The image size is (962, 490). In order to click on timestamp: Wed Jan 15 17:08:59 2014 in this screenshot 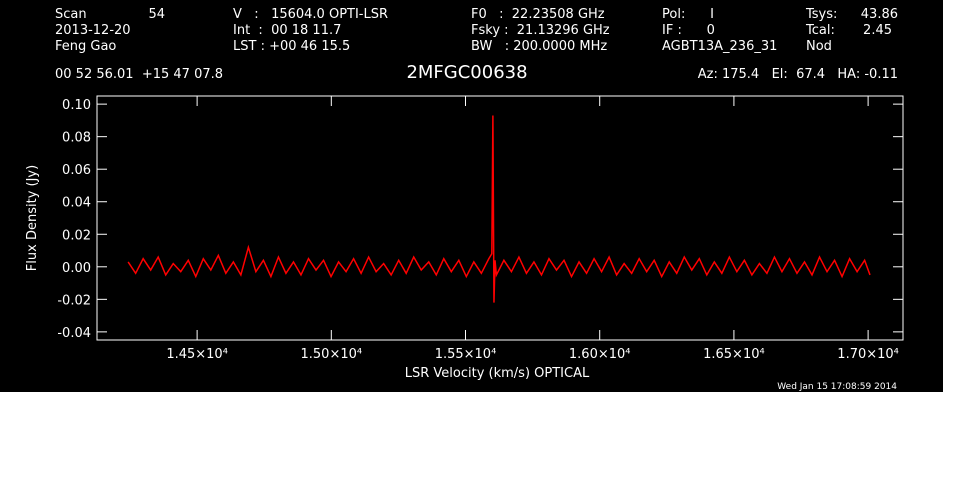, I will do `click(837, 387)`.